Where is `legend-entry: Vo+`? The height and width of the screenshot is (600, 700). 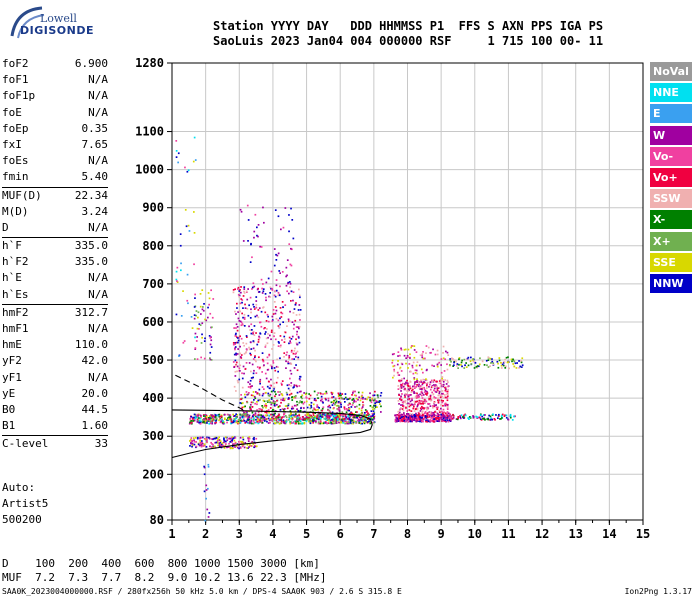 legend-entry: Vo+ is located at coordinates (671, 177).